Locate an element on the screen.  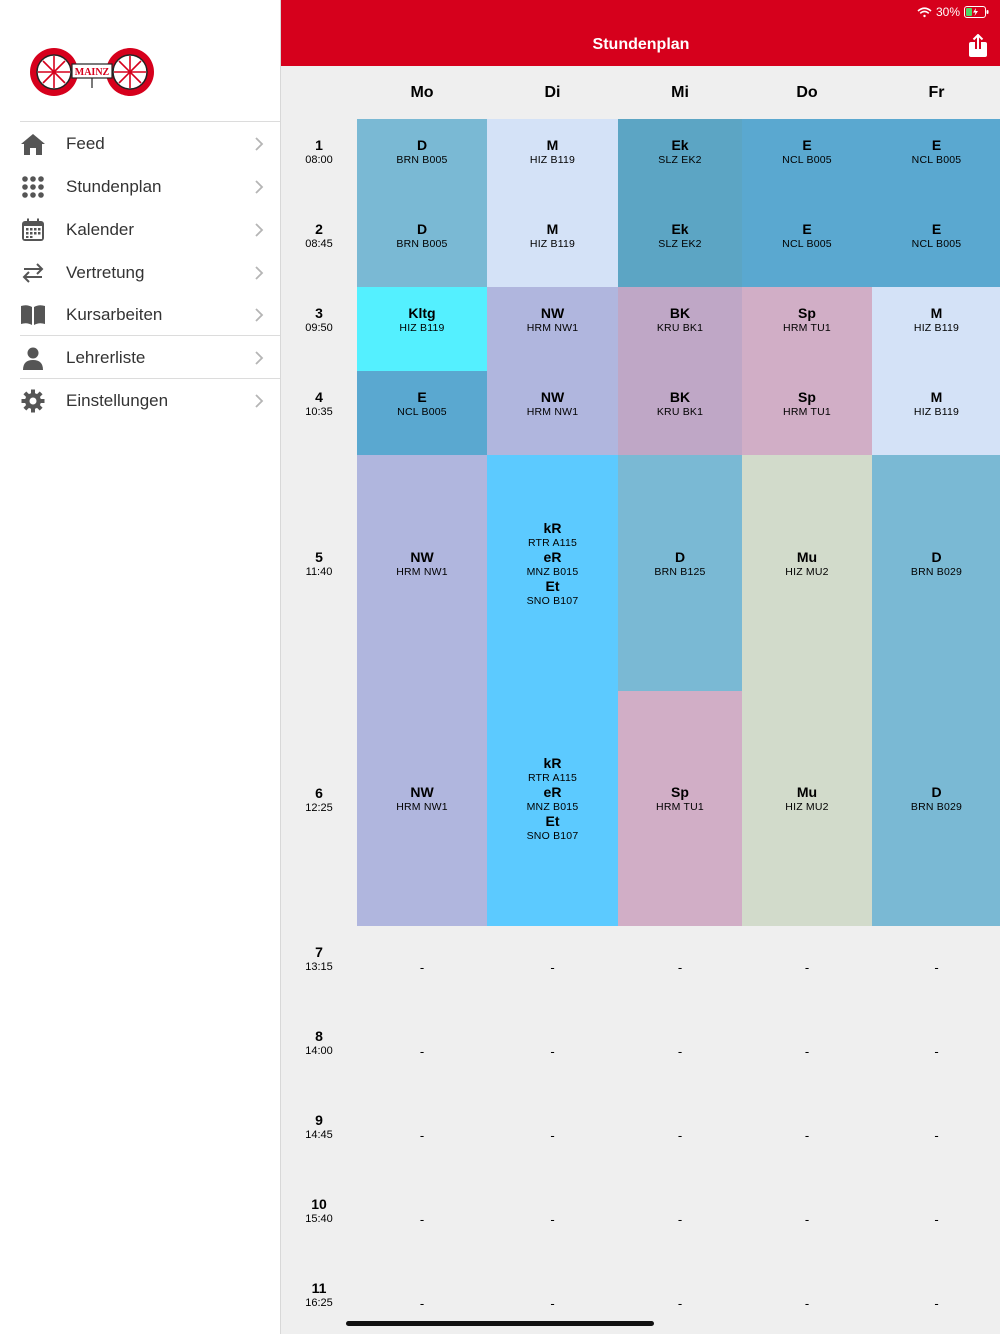
lesson-block: D BRN B125 is located at coordinates (680, 573).